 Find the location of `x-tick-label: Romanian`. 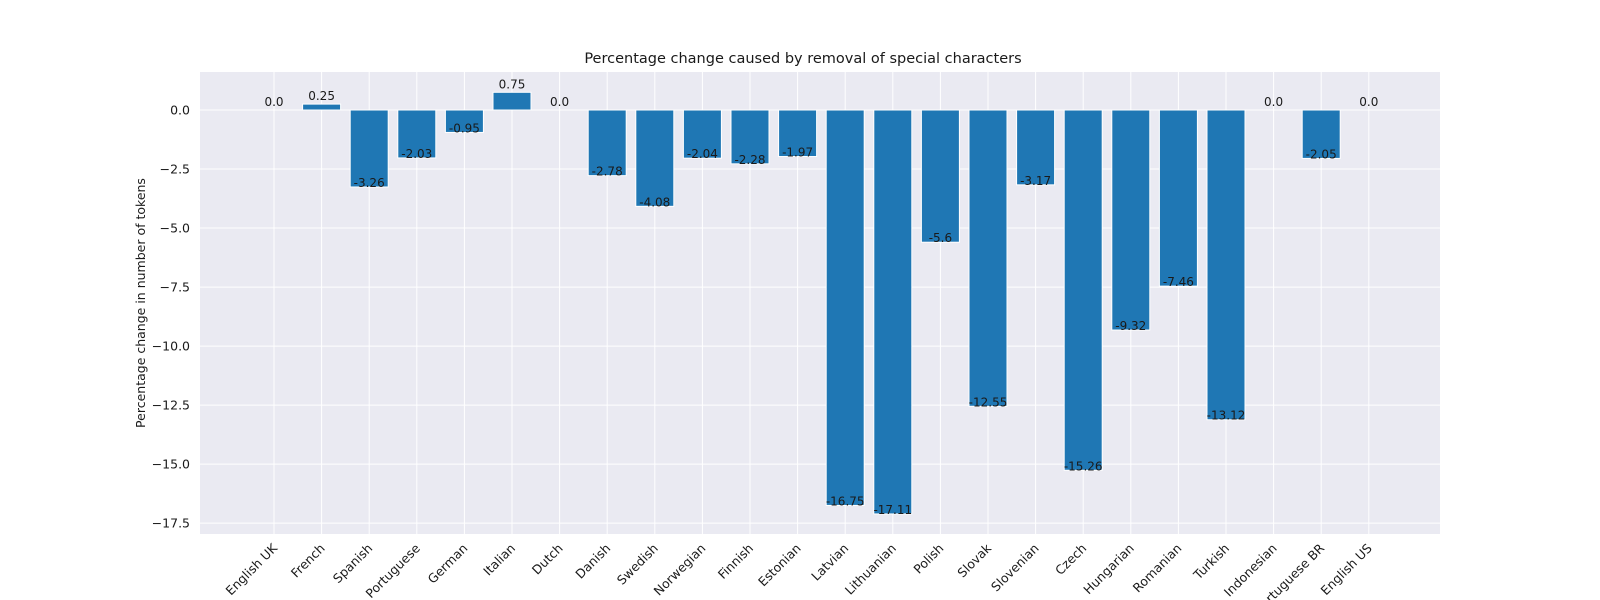

x-tick-label: Romanian is located at coordinates (1157, 568).